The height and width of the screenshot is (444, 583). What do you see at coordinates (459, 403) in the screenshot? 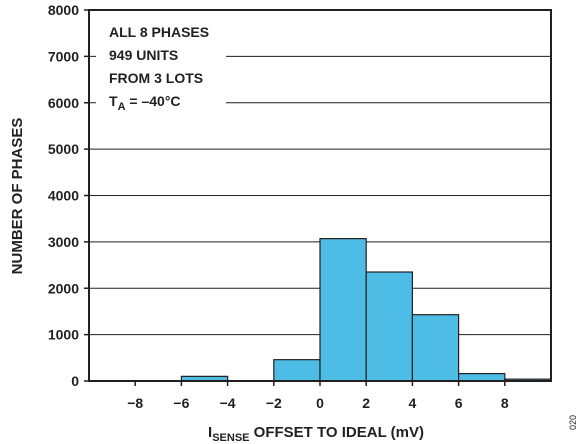
I see `x-tick-label: 6` at bounding box center [459, 403].